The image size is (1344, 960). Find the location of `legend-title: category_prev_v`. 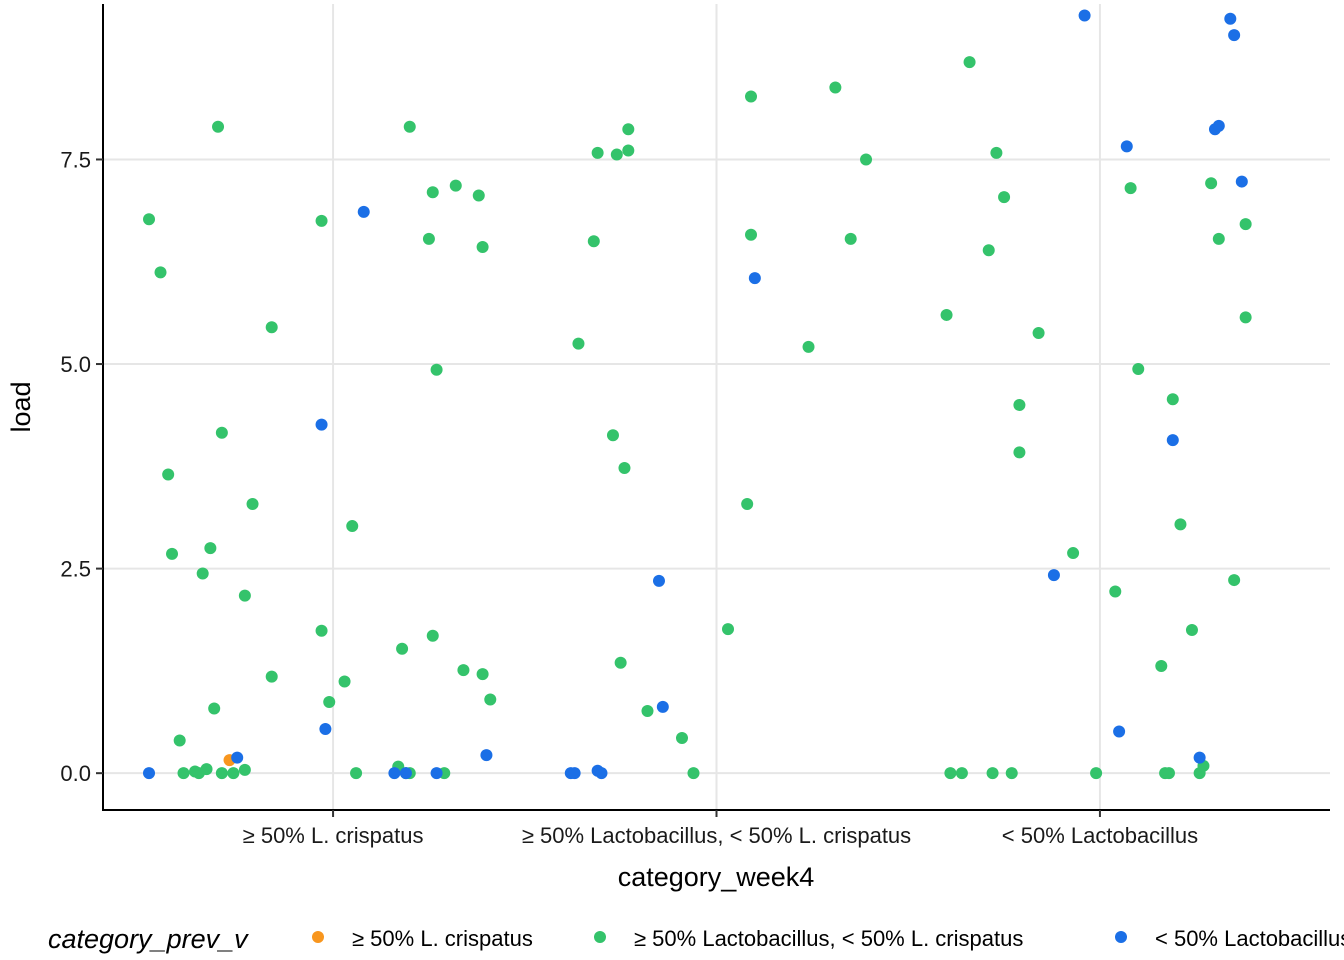

legend-title: category_prev_v is located at coordinates (148, 939).